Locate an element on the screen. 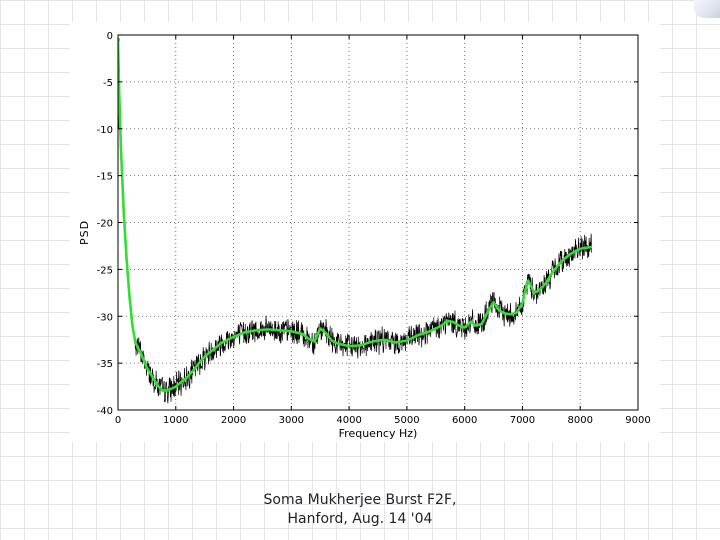  x-tick-label: 5000 is located at coordinates (406, 420).